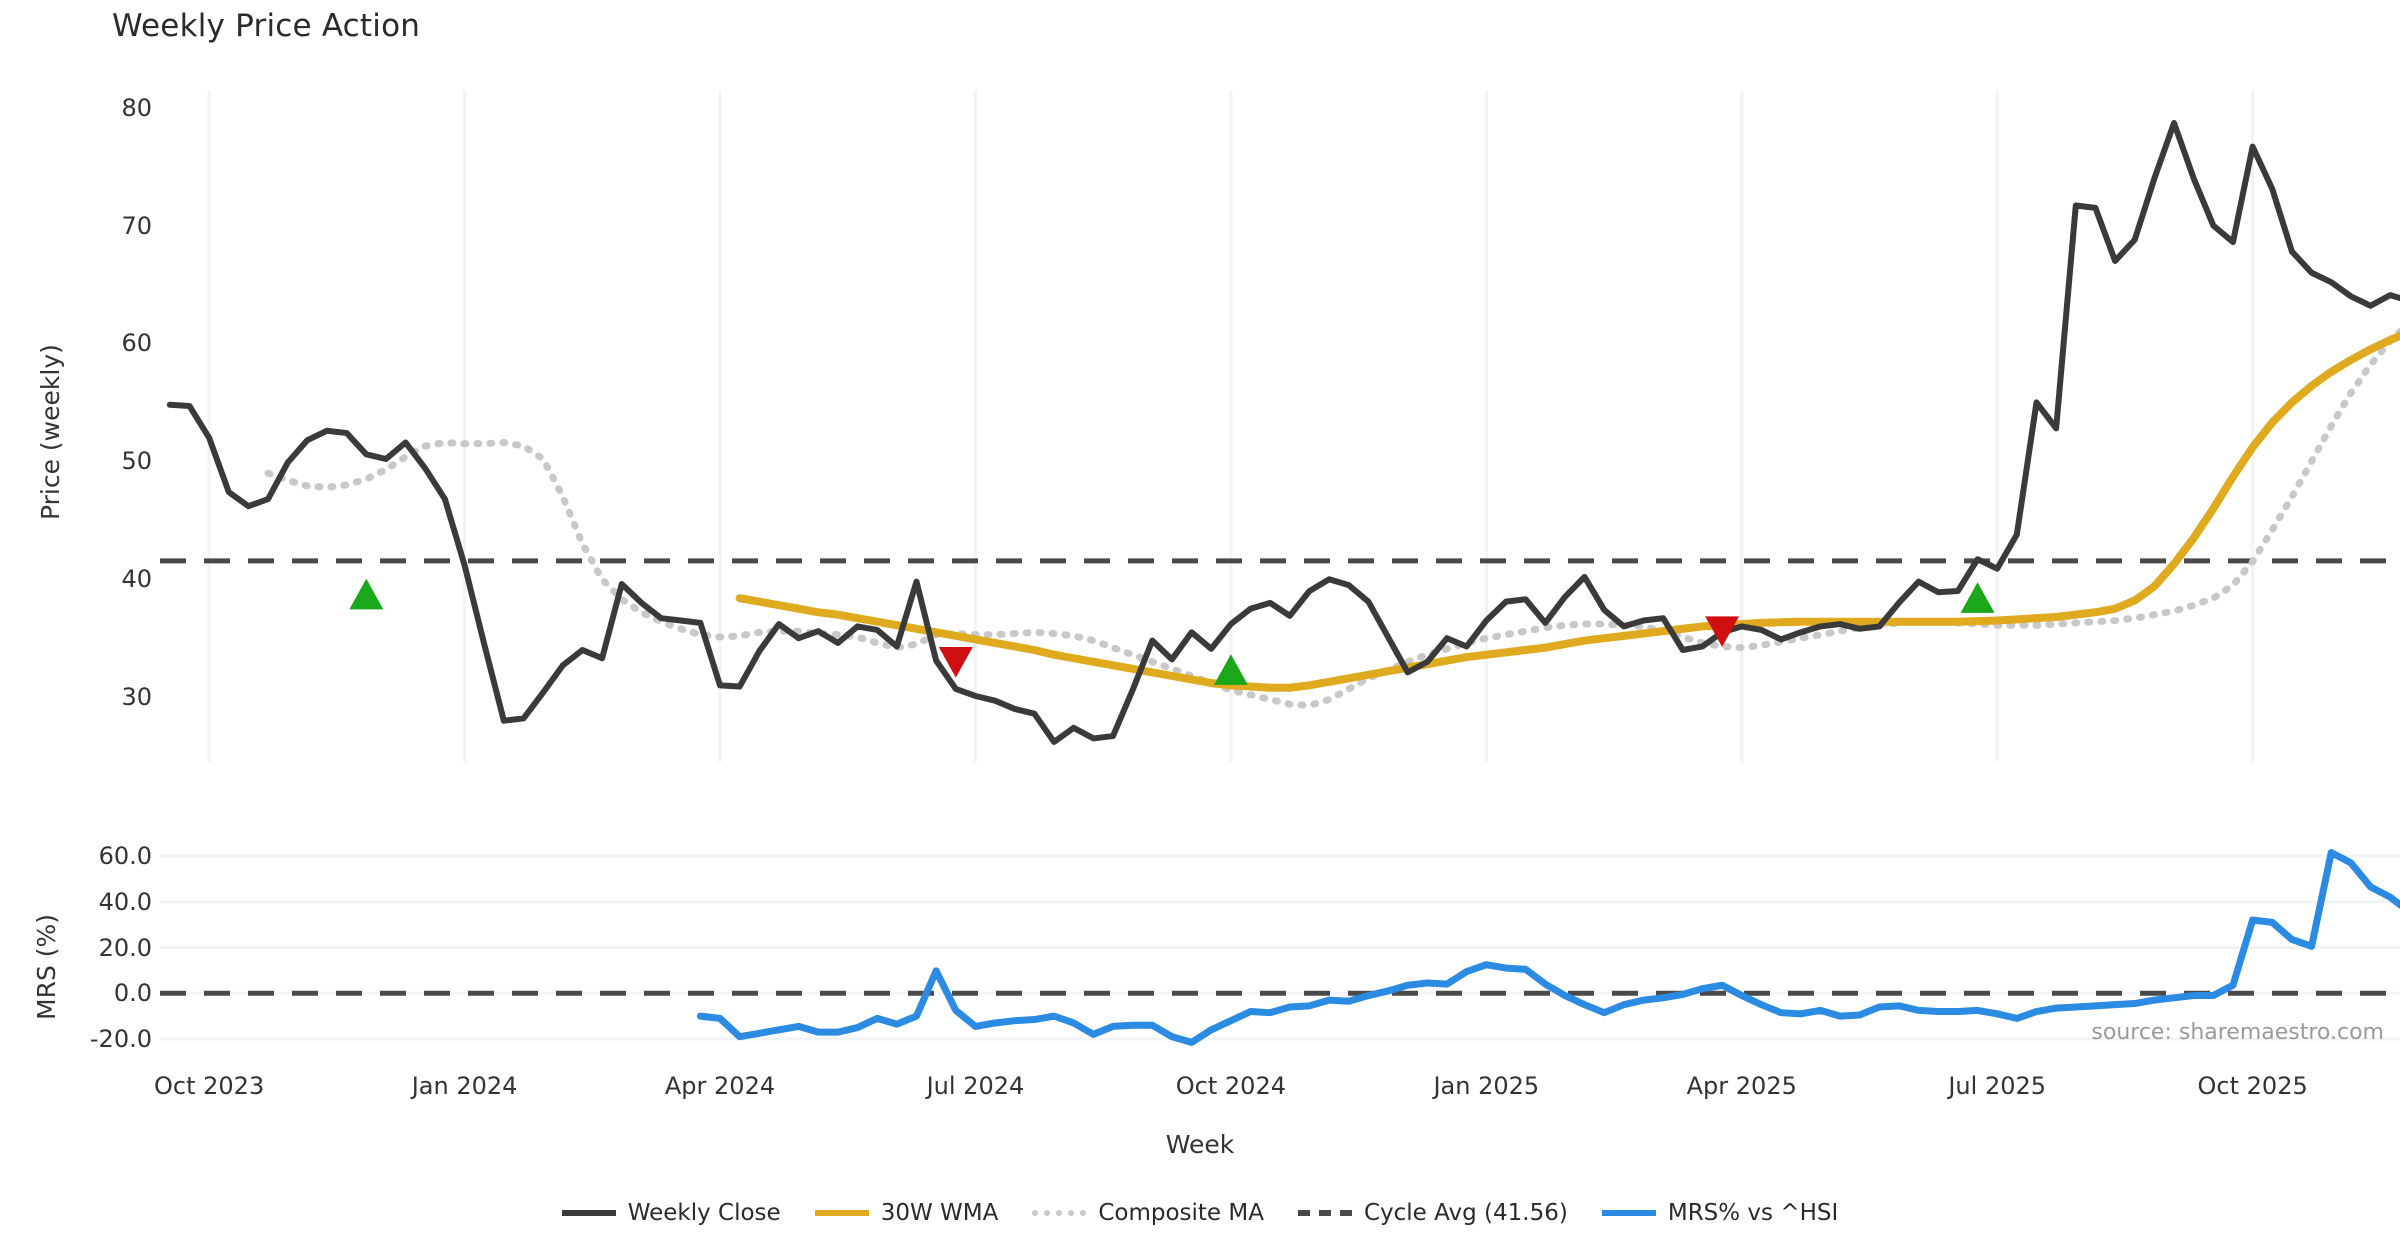 The image size is (2400, 1260). What do you see at coordinates (939, 1213) in the screenshot?
I see `legend-item-label: 30W WMA` at bounding box center [939, 1213].